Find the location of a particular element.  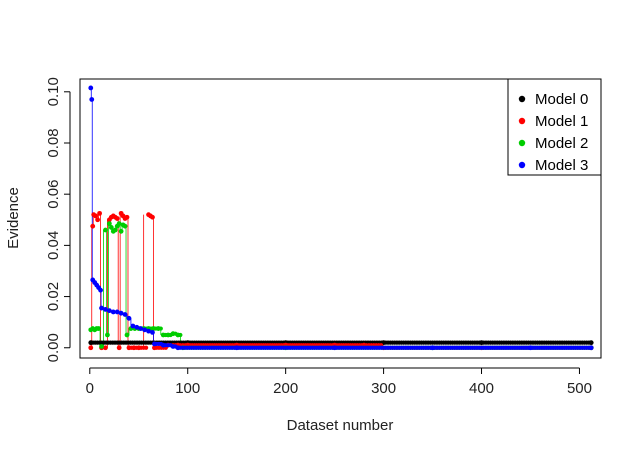

y-tick-label: 0.00 is located at coordinates (53, 347).